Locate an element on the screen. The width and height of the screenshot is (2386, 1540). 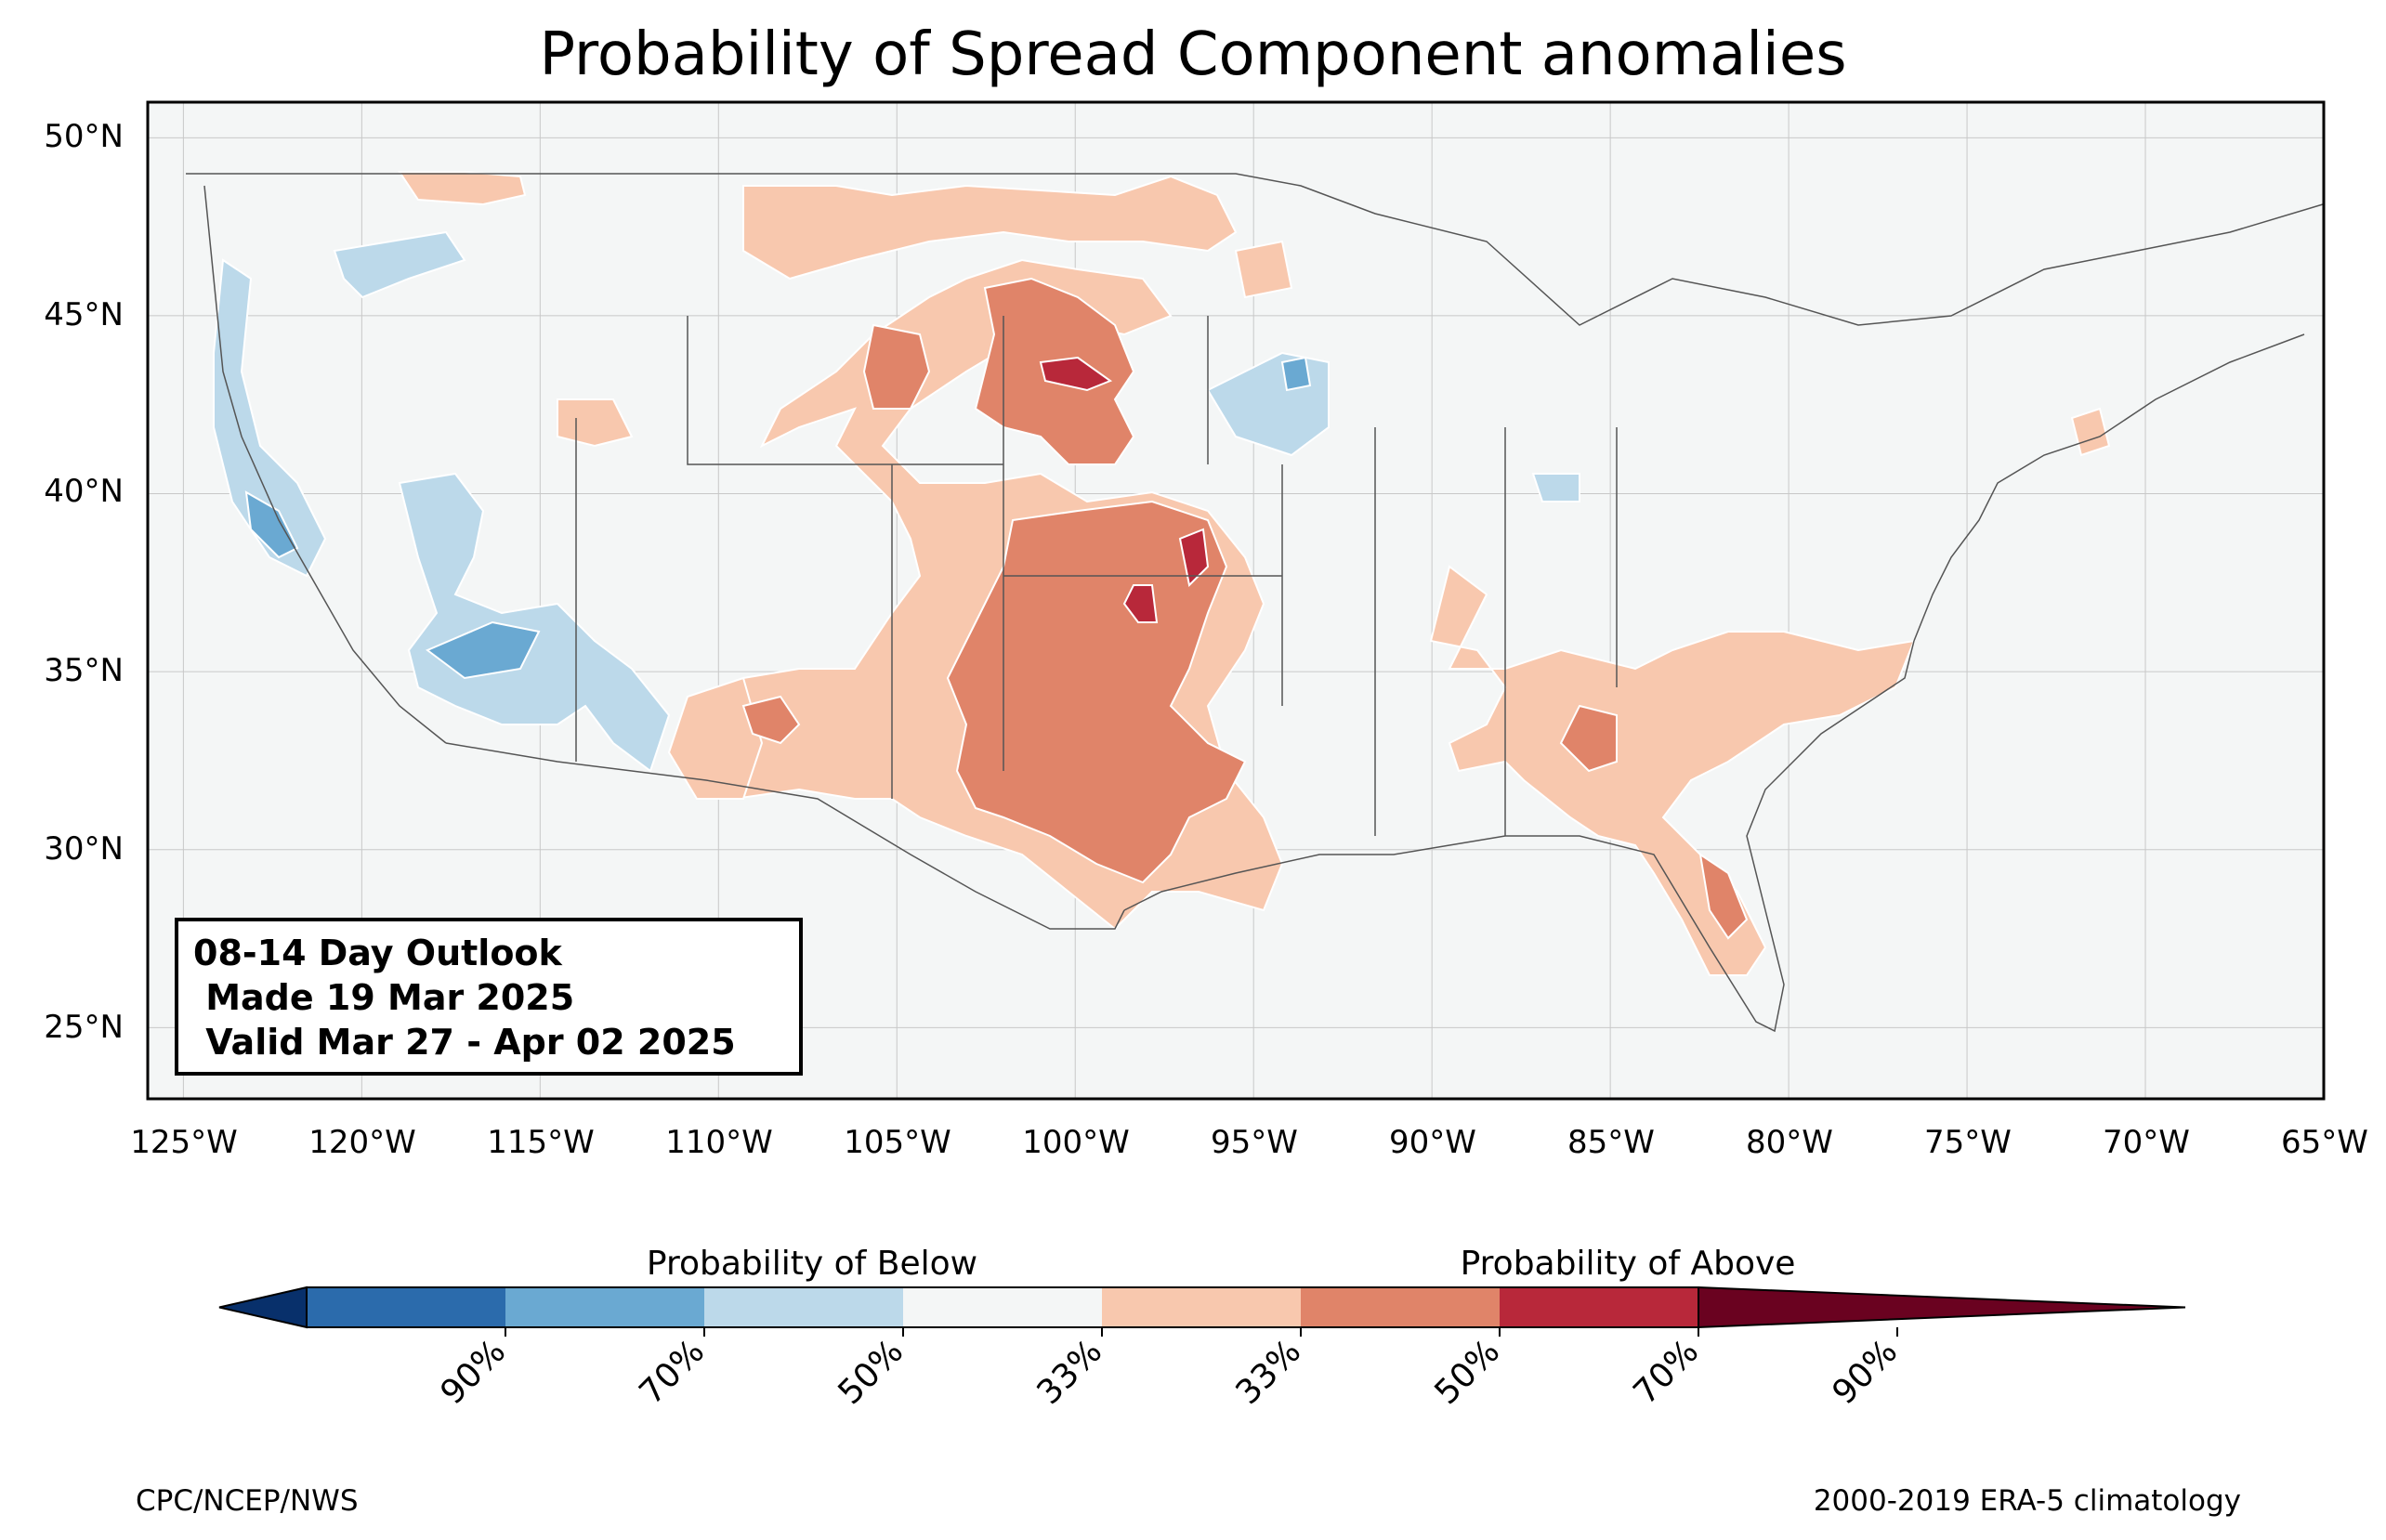
made-date: Made 19 Mar 2025 is located at coordinates (384, 997).